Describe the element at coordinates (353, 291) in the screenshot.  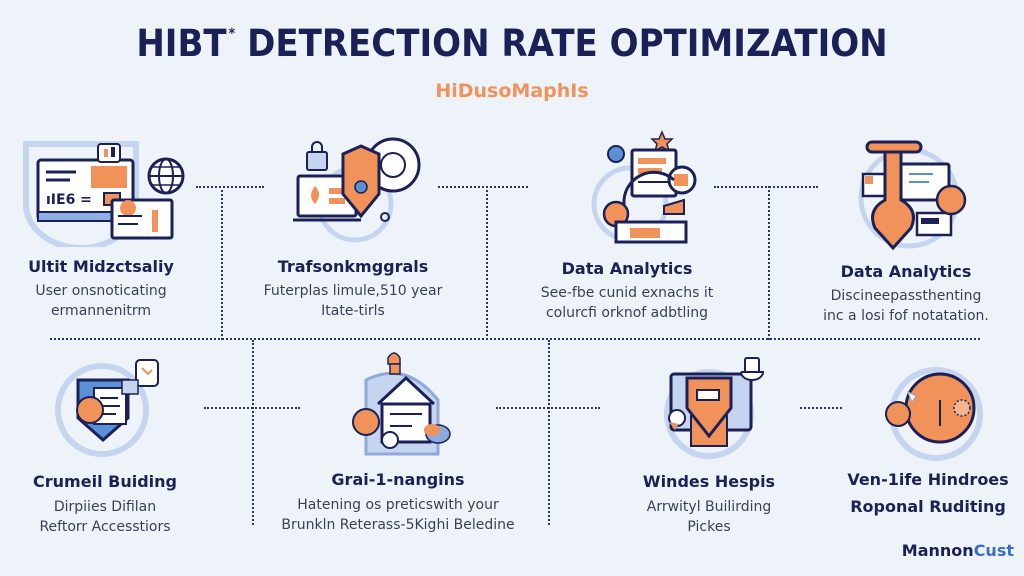
I see `card-desc: Futerplas limule,510 year` at that location.